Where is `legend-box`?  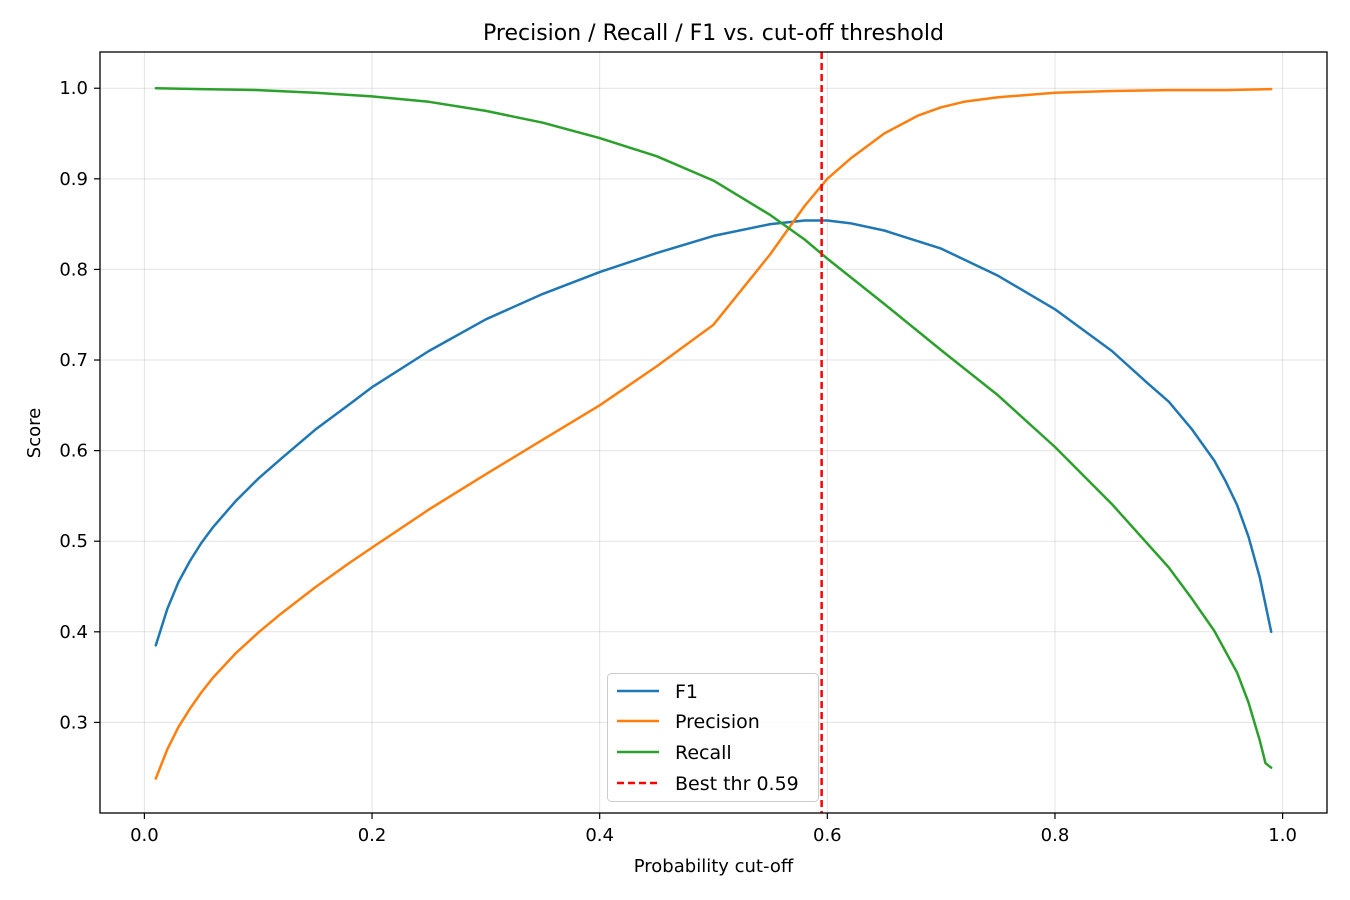
legend-box is located at coordinates (713, 737).